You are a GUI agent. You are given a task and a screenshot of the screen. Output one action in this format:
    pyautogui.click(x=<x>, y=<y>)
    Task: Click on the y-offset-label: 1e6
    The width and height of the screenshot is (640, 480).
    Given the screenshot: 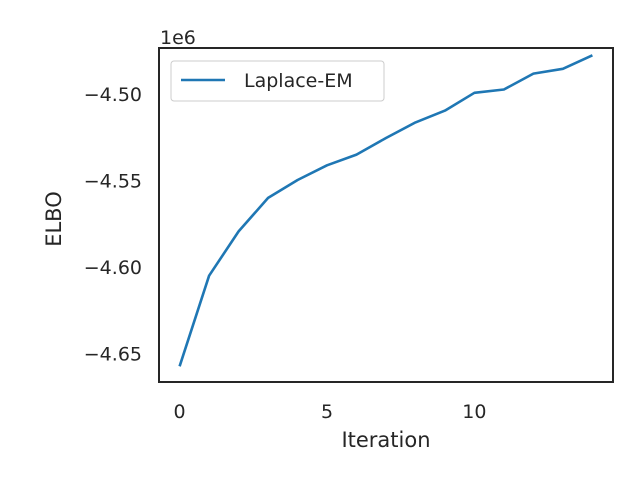 What is the action you would take?
    pyautogui.click(x=178, y=38)
    